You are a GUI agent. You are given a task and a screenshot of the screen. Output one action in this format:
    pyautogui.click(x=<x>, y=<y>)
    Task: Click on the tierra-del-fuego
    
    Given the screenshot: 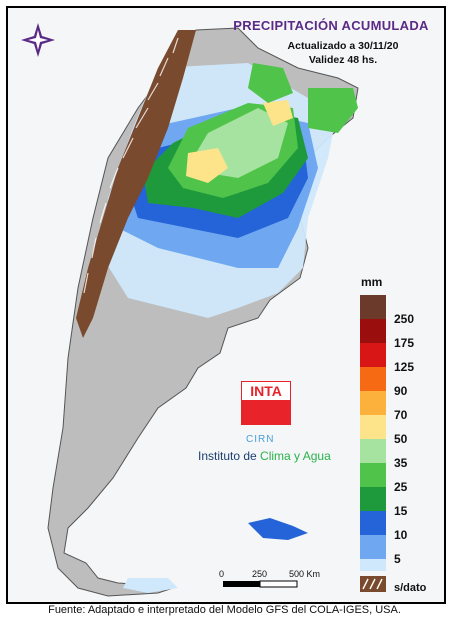 What is the action you would take?
    pyautogui.click(x=150, y=585)
    